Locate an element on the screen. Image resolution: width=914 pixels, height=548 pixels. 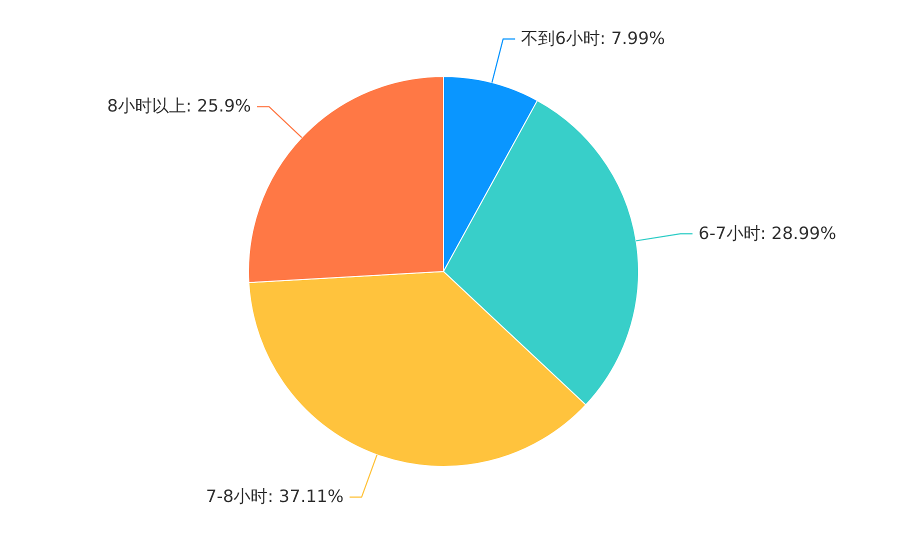
slice-label: 7-8小时: 37.11% is located at coordinates (275, 497).